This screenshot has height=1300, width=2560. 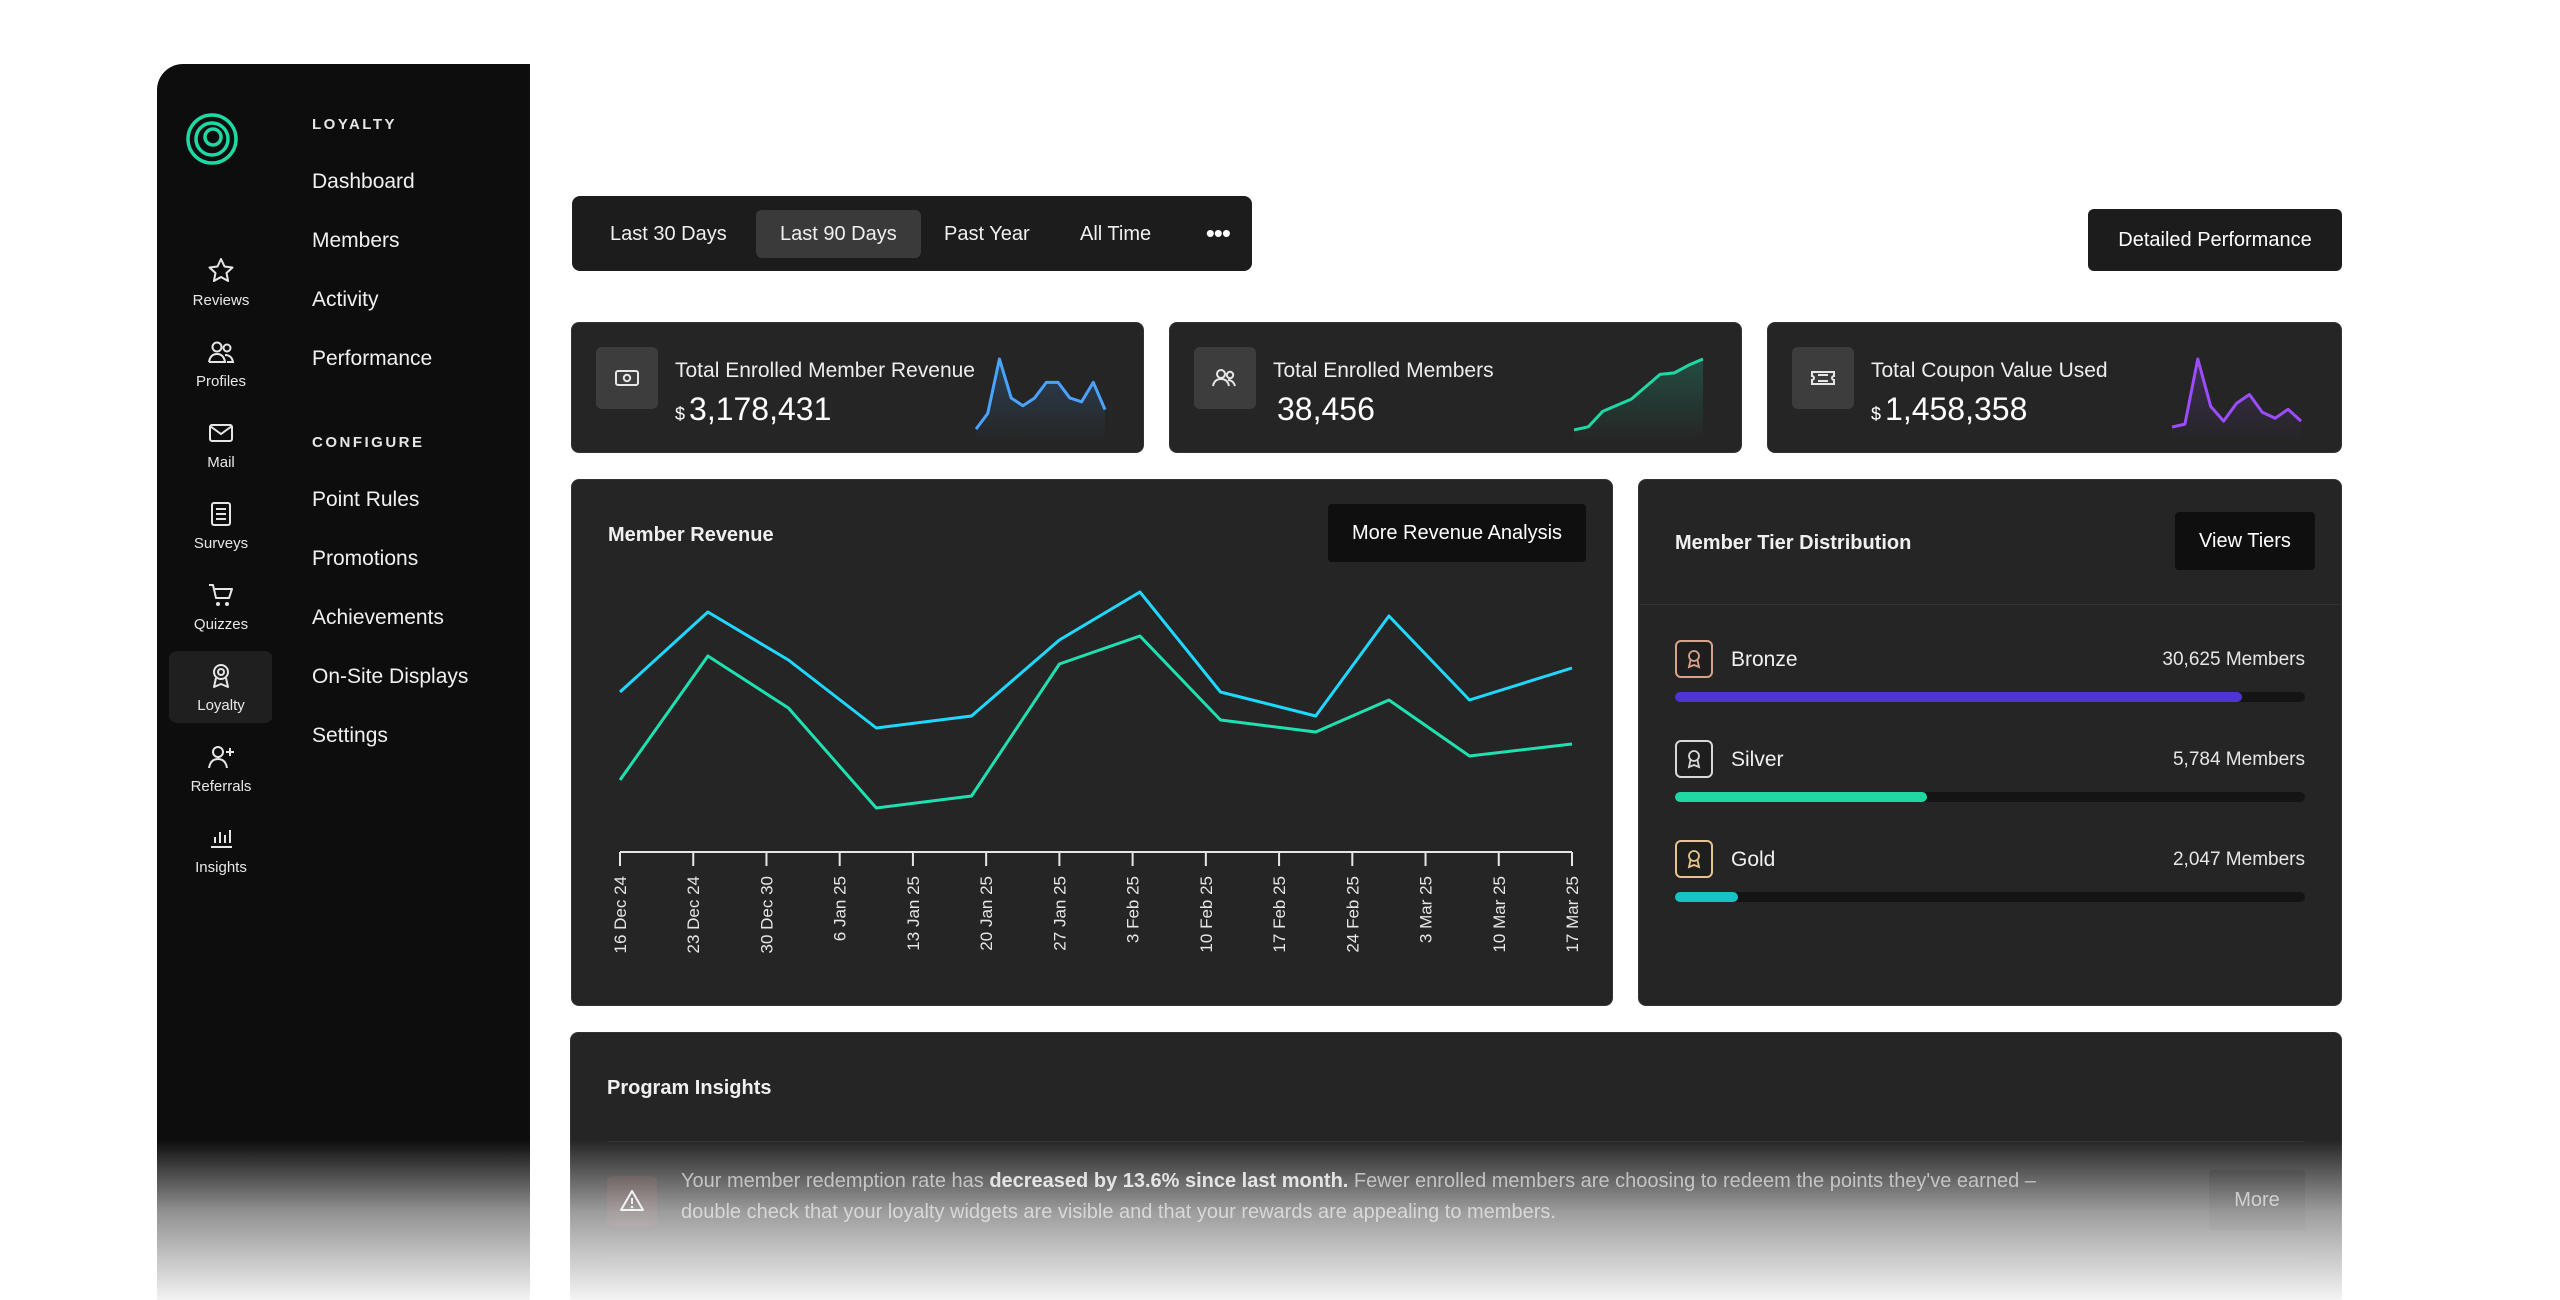 What do you see at coordinates (693, 915) in the screenshot?
I see `x-axis-tick-label: 23 Dec 24` at bounding box center [693, 915].